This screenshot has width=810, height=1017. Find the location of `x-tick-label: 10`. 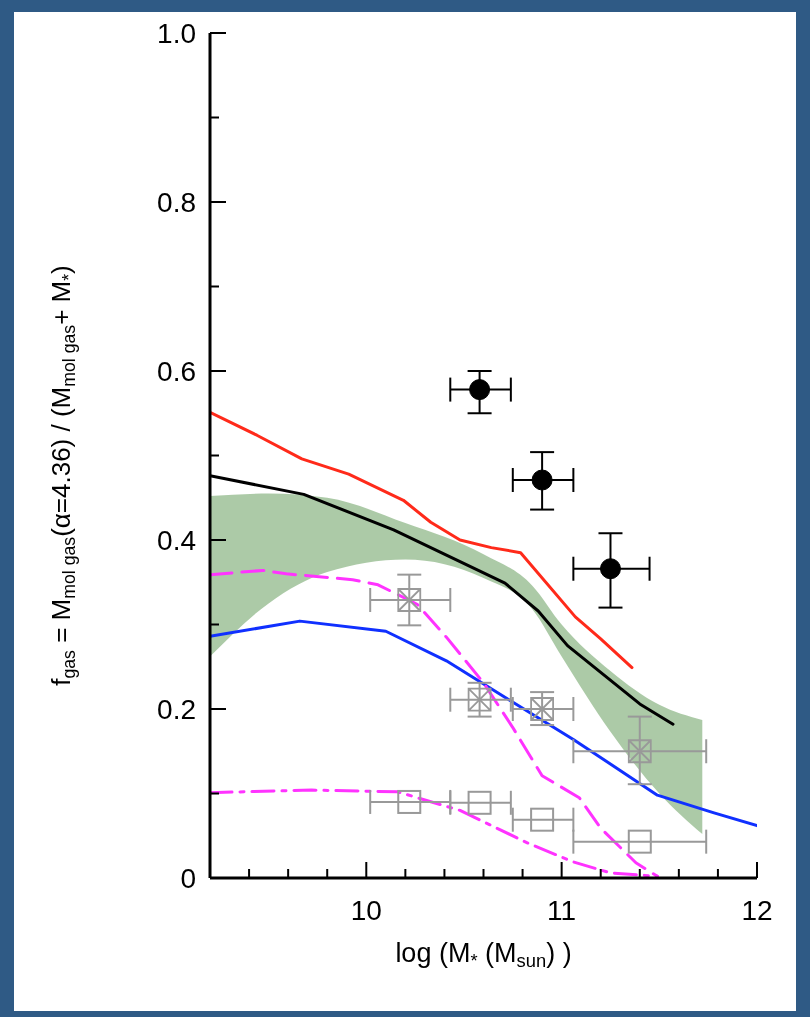

x-tick-label: 10 is located at coordinates (366, 910).